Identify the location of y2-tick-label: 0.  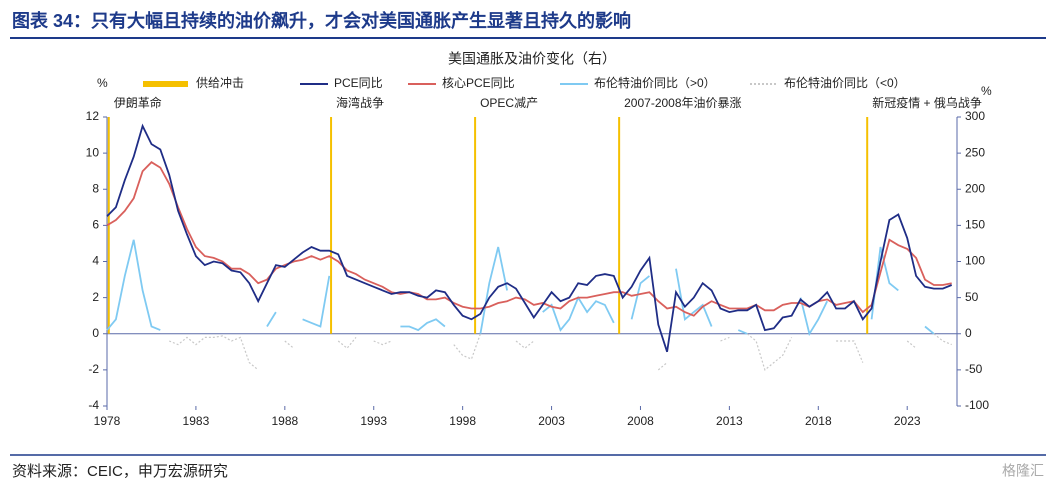
(968, 333).